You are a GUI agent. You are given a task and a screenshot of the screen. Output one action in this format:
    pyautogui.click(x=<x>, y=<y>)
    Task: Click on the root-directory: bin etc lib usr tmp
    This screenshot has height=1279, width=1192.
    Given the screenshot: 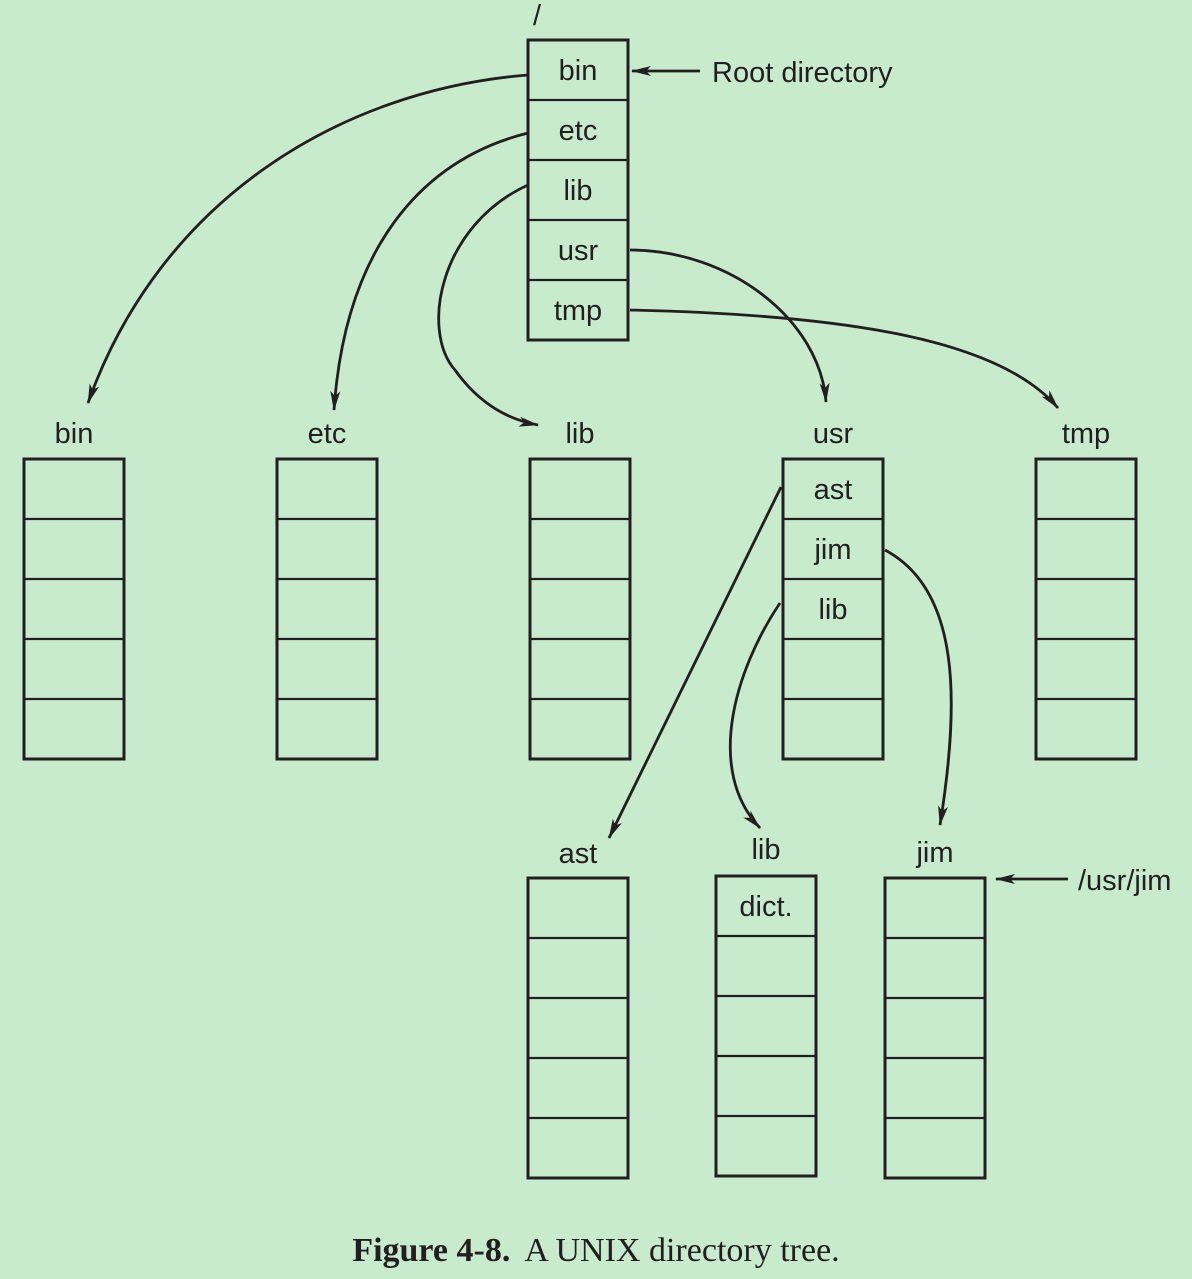 What is the action you would take?
    pyautogui.click(x=578, y=190)
    